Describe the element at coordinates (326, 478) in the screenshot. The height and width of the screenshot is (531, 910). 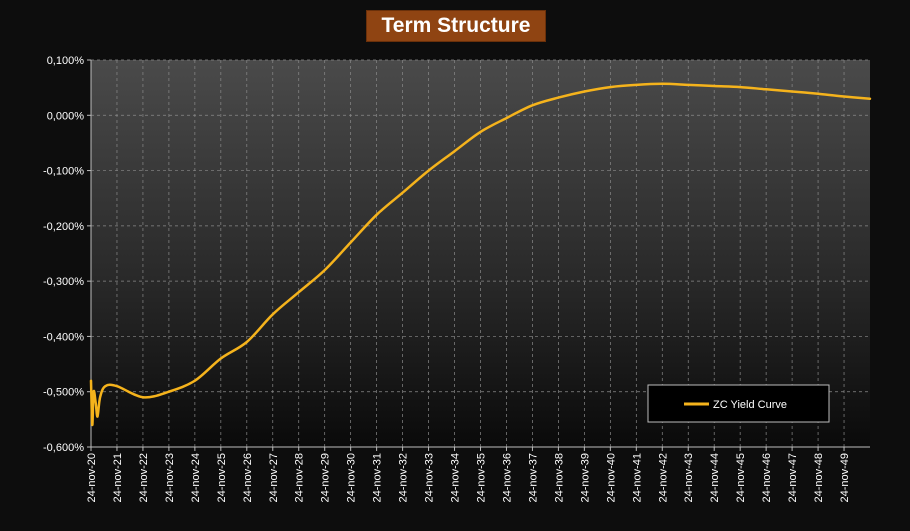
I see `x-tick-label: 24-nov-29` at that location.